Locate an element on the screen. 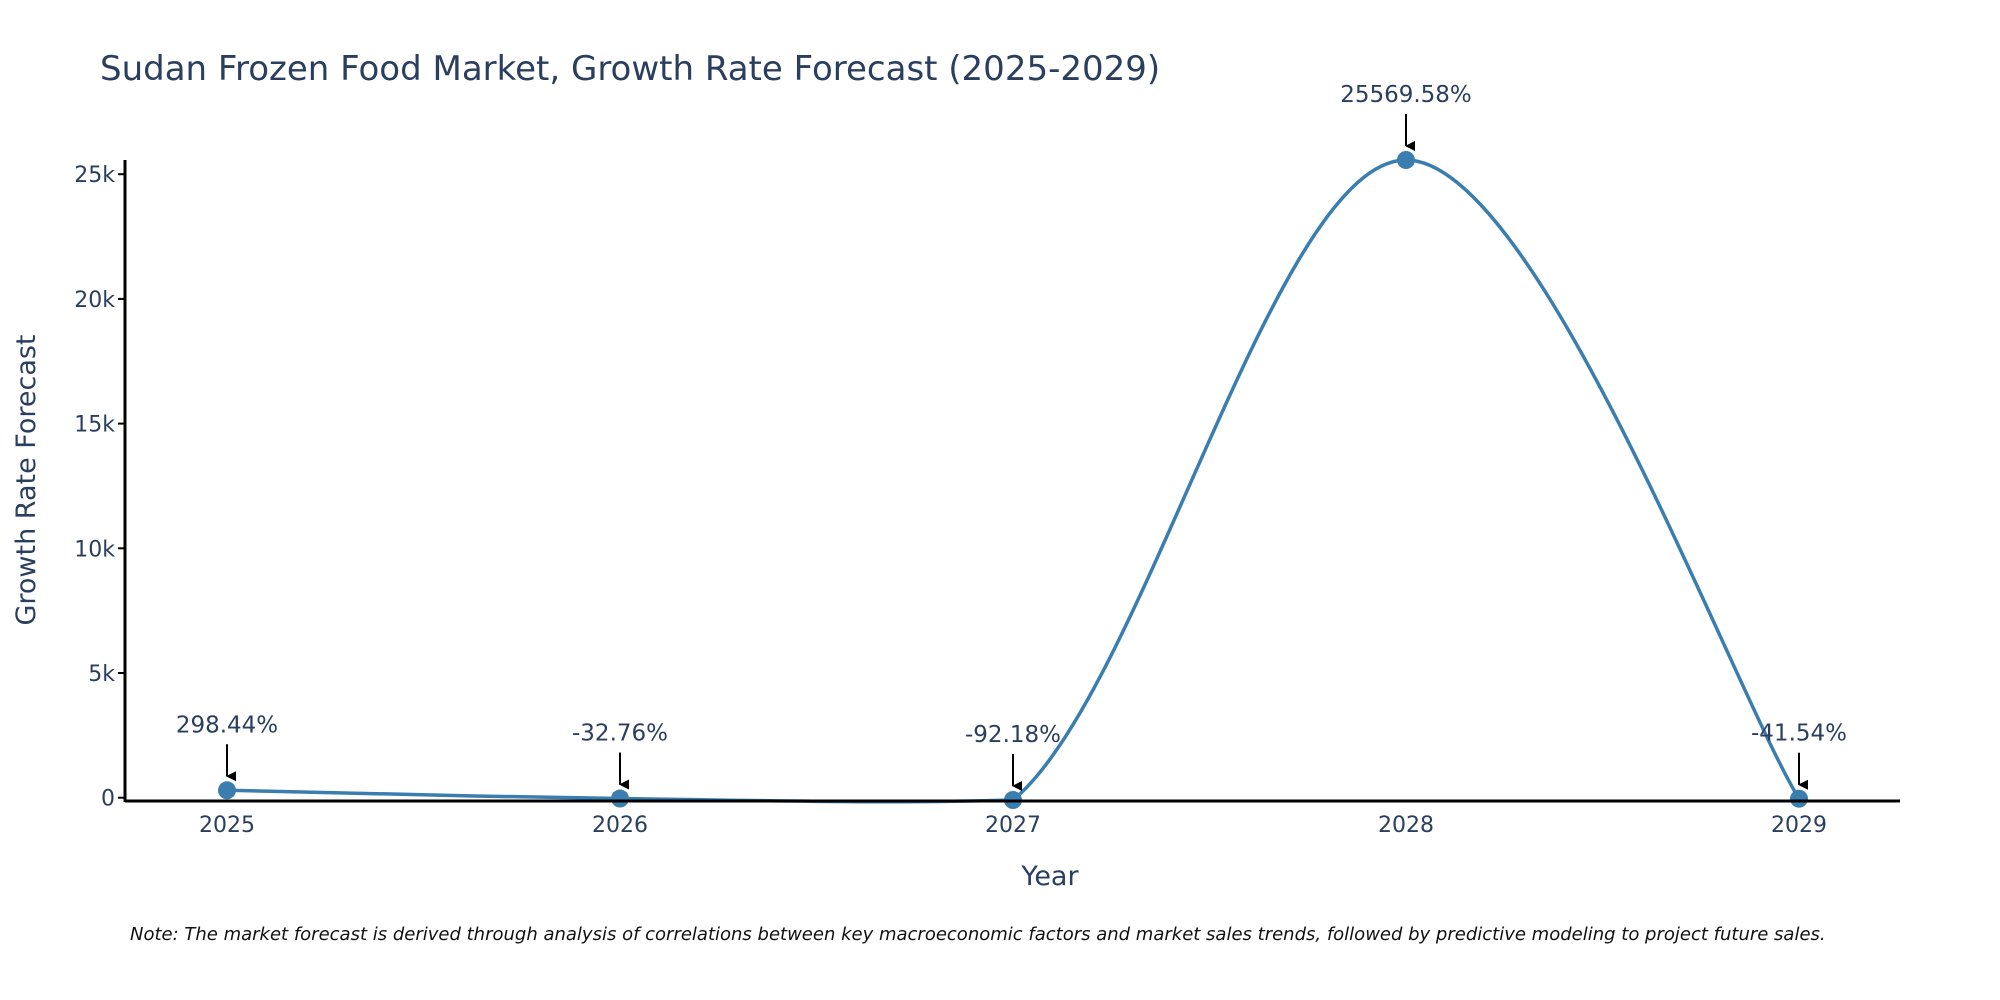  annotation-label: 298.44% is located at coordinates (227, 725).